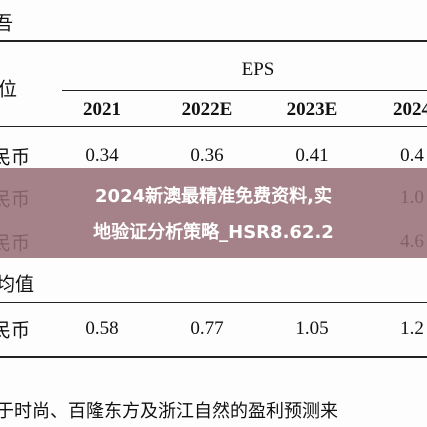  I want to click on footer-text: 于时尚、百隆东方及浙江自然的盈利预测来, so click(169, 411).